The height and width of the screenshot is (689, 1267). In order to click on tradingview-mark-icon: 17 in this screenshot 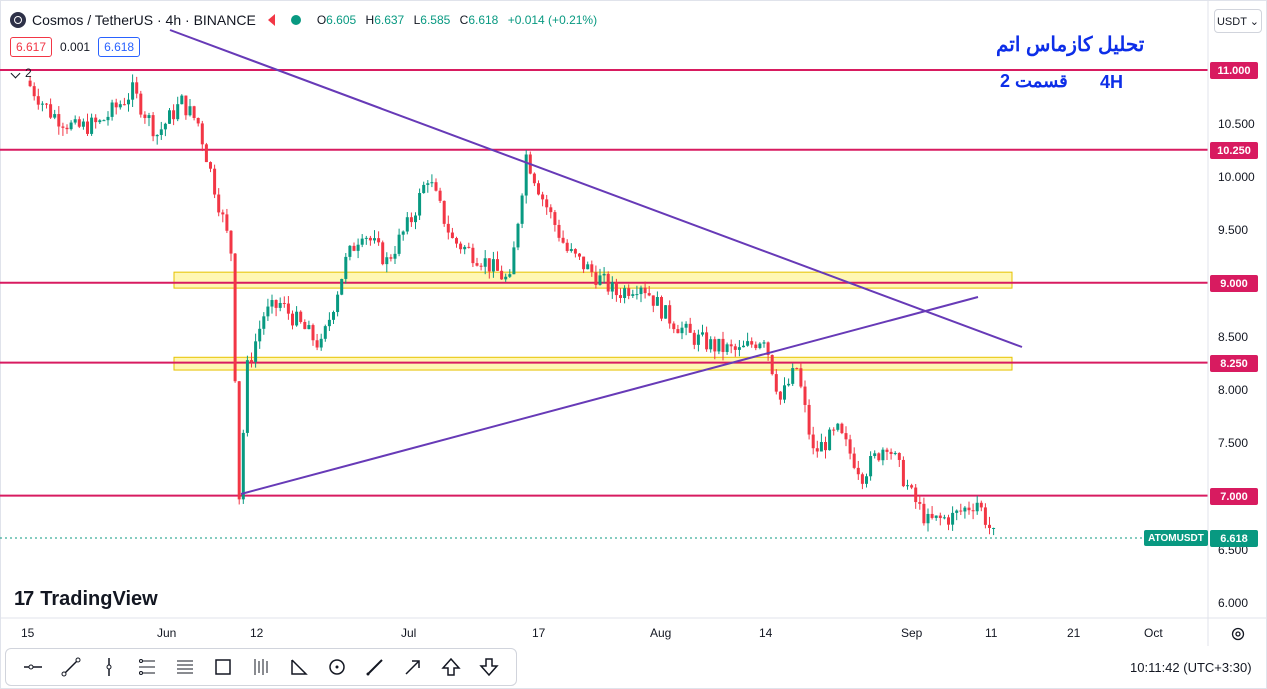, I will do `click(24, 599)`.